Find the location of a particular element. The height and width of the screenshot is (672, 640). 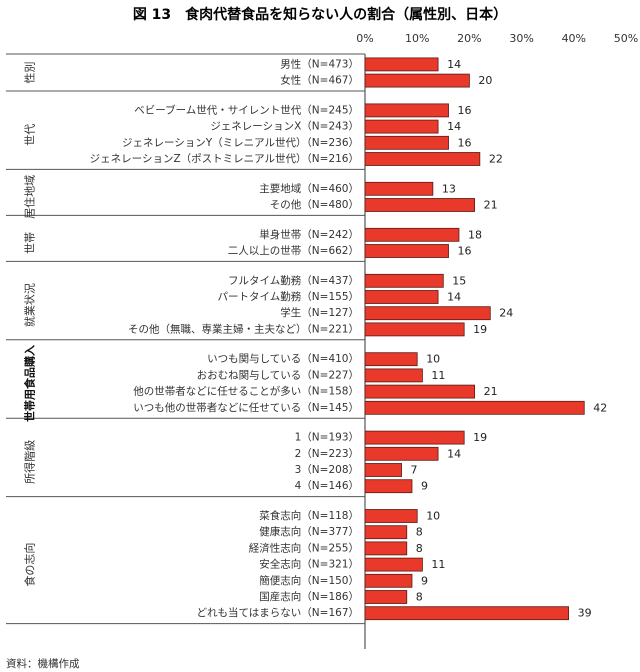

x-tick-label: 30% is located at coordinates (521, 38).